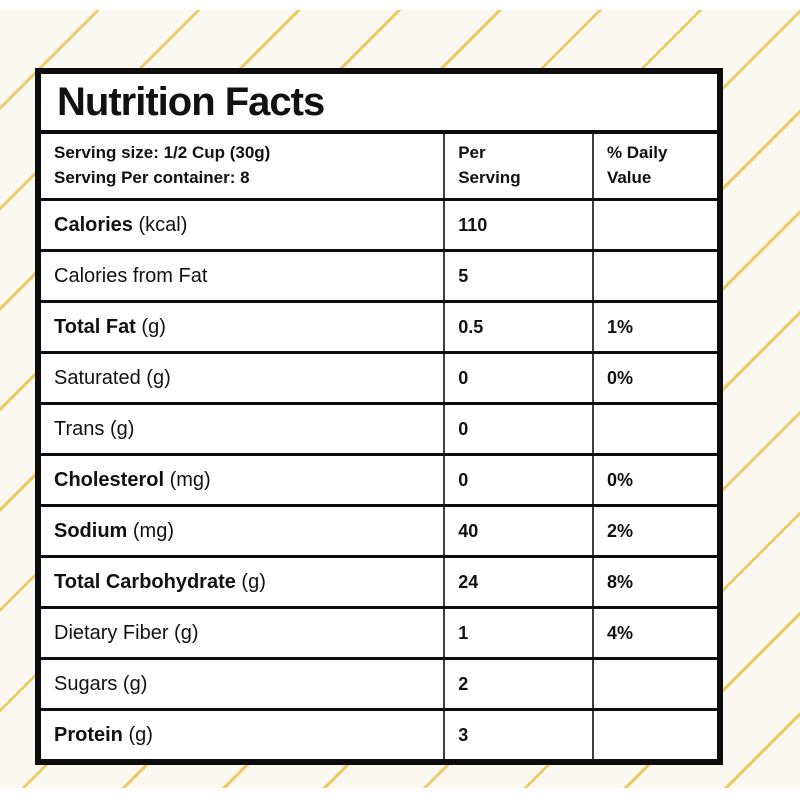  Describe the element at coordinates (95, 326) in the screenshot. I see `nutrient-name: Total Fat` at that location.